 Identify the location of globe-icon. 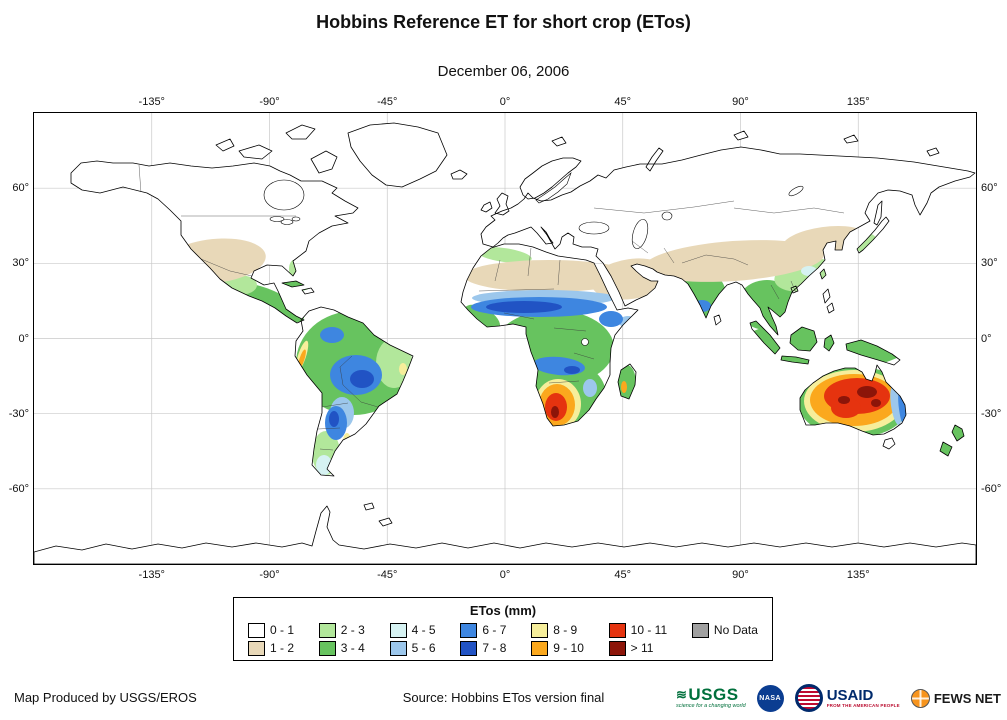
(920, 698).